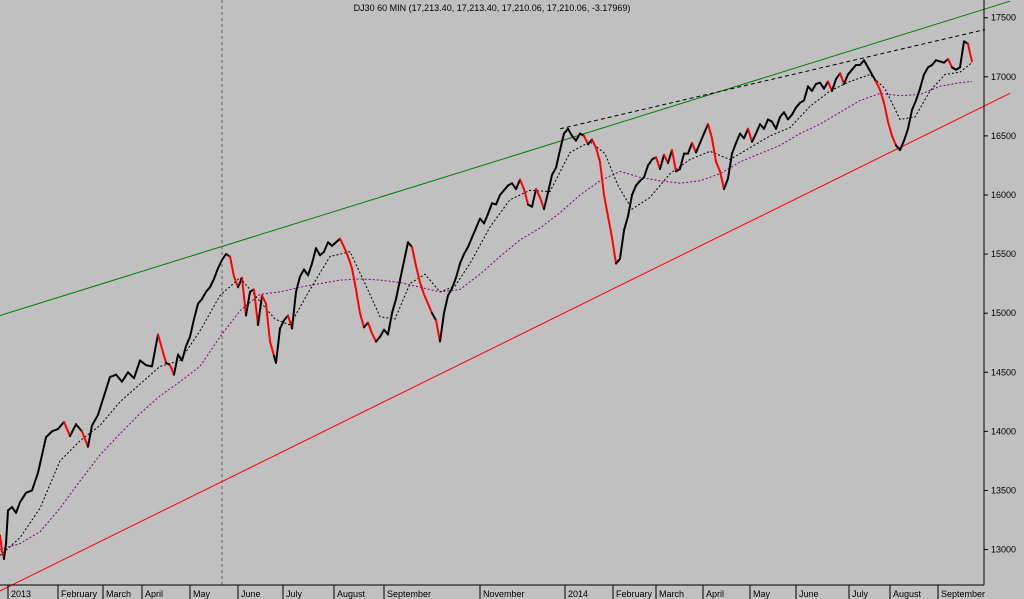  Describe the element at coordinates (1003, 372) in the screenshot. I see `y-tick-label: 14500` at that location.